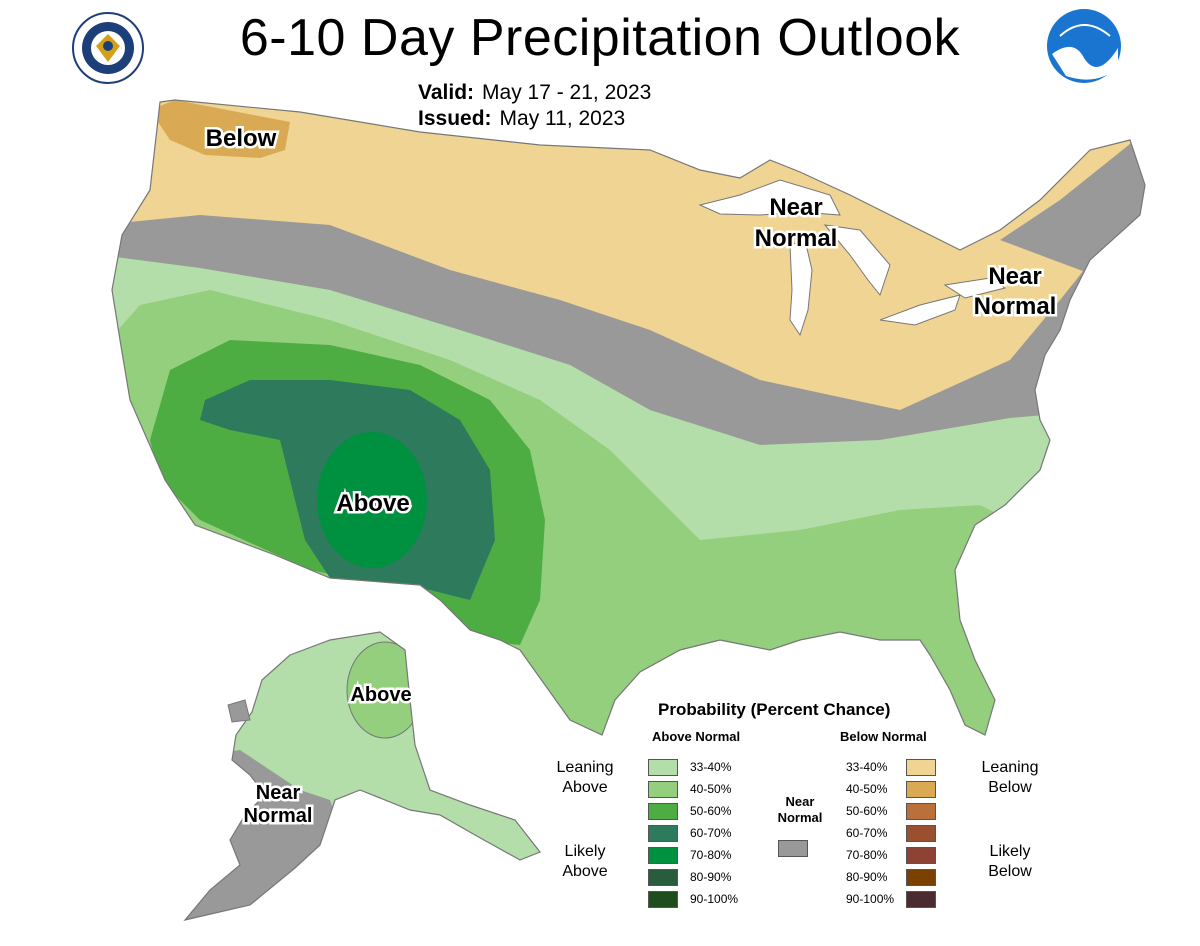  Describe the element at coordinates (867, 833) in the screenshot. I see `legend-below-range-label: 60-70%` at that location.